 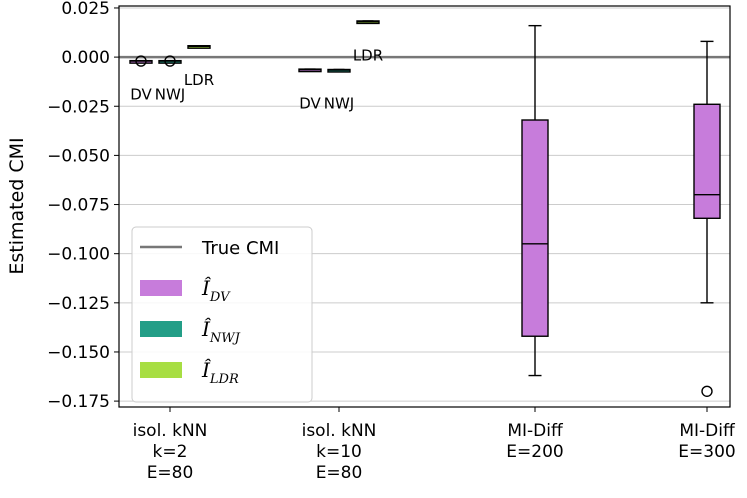 What do you see at coordinates (78, 206) in the screenshot?
I see `y-tick-label: −0.075` at bounding box center [78, 206].